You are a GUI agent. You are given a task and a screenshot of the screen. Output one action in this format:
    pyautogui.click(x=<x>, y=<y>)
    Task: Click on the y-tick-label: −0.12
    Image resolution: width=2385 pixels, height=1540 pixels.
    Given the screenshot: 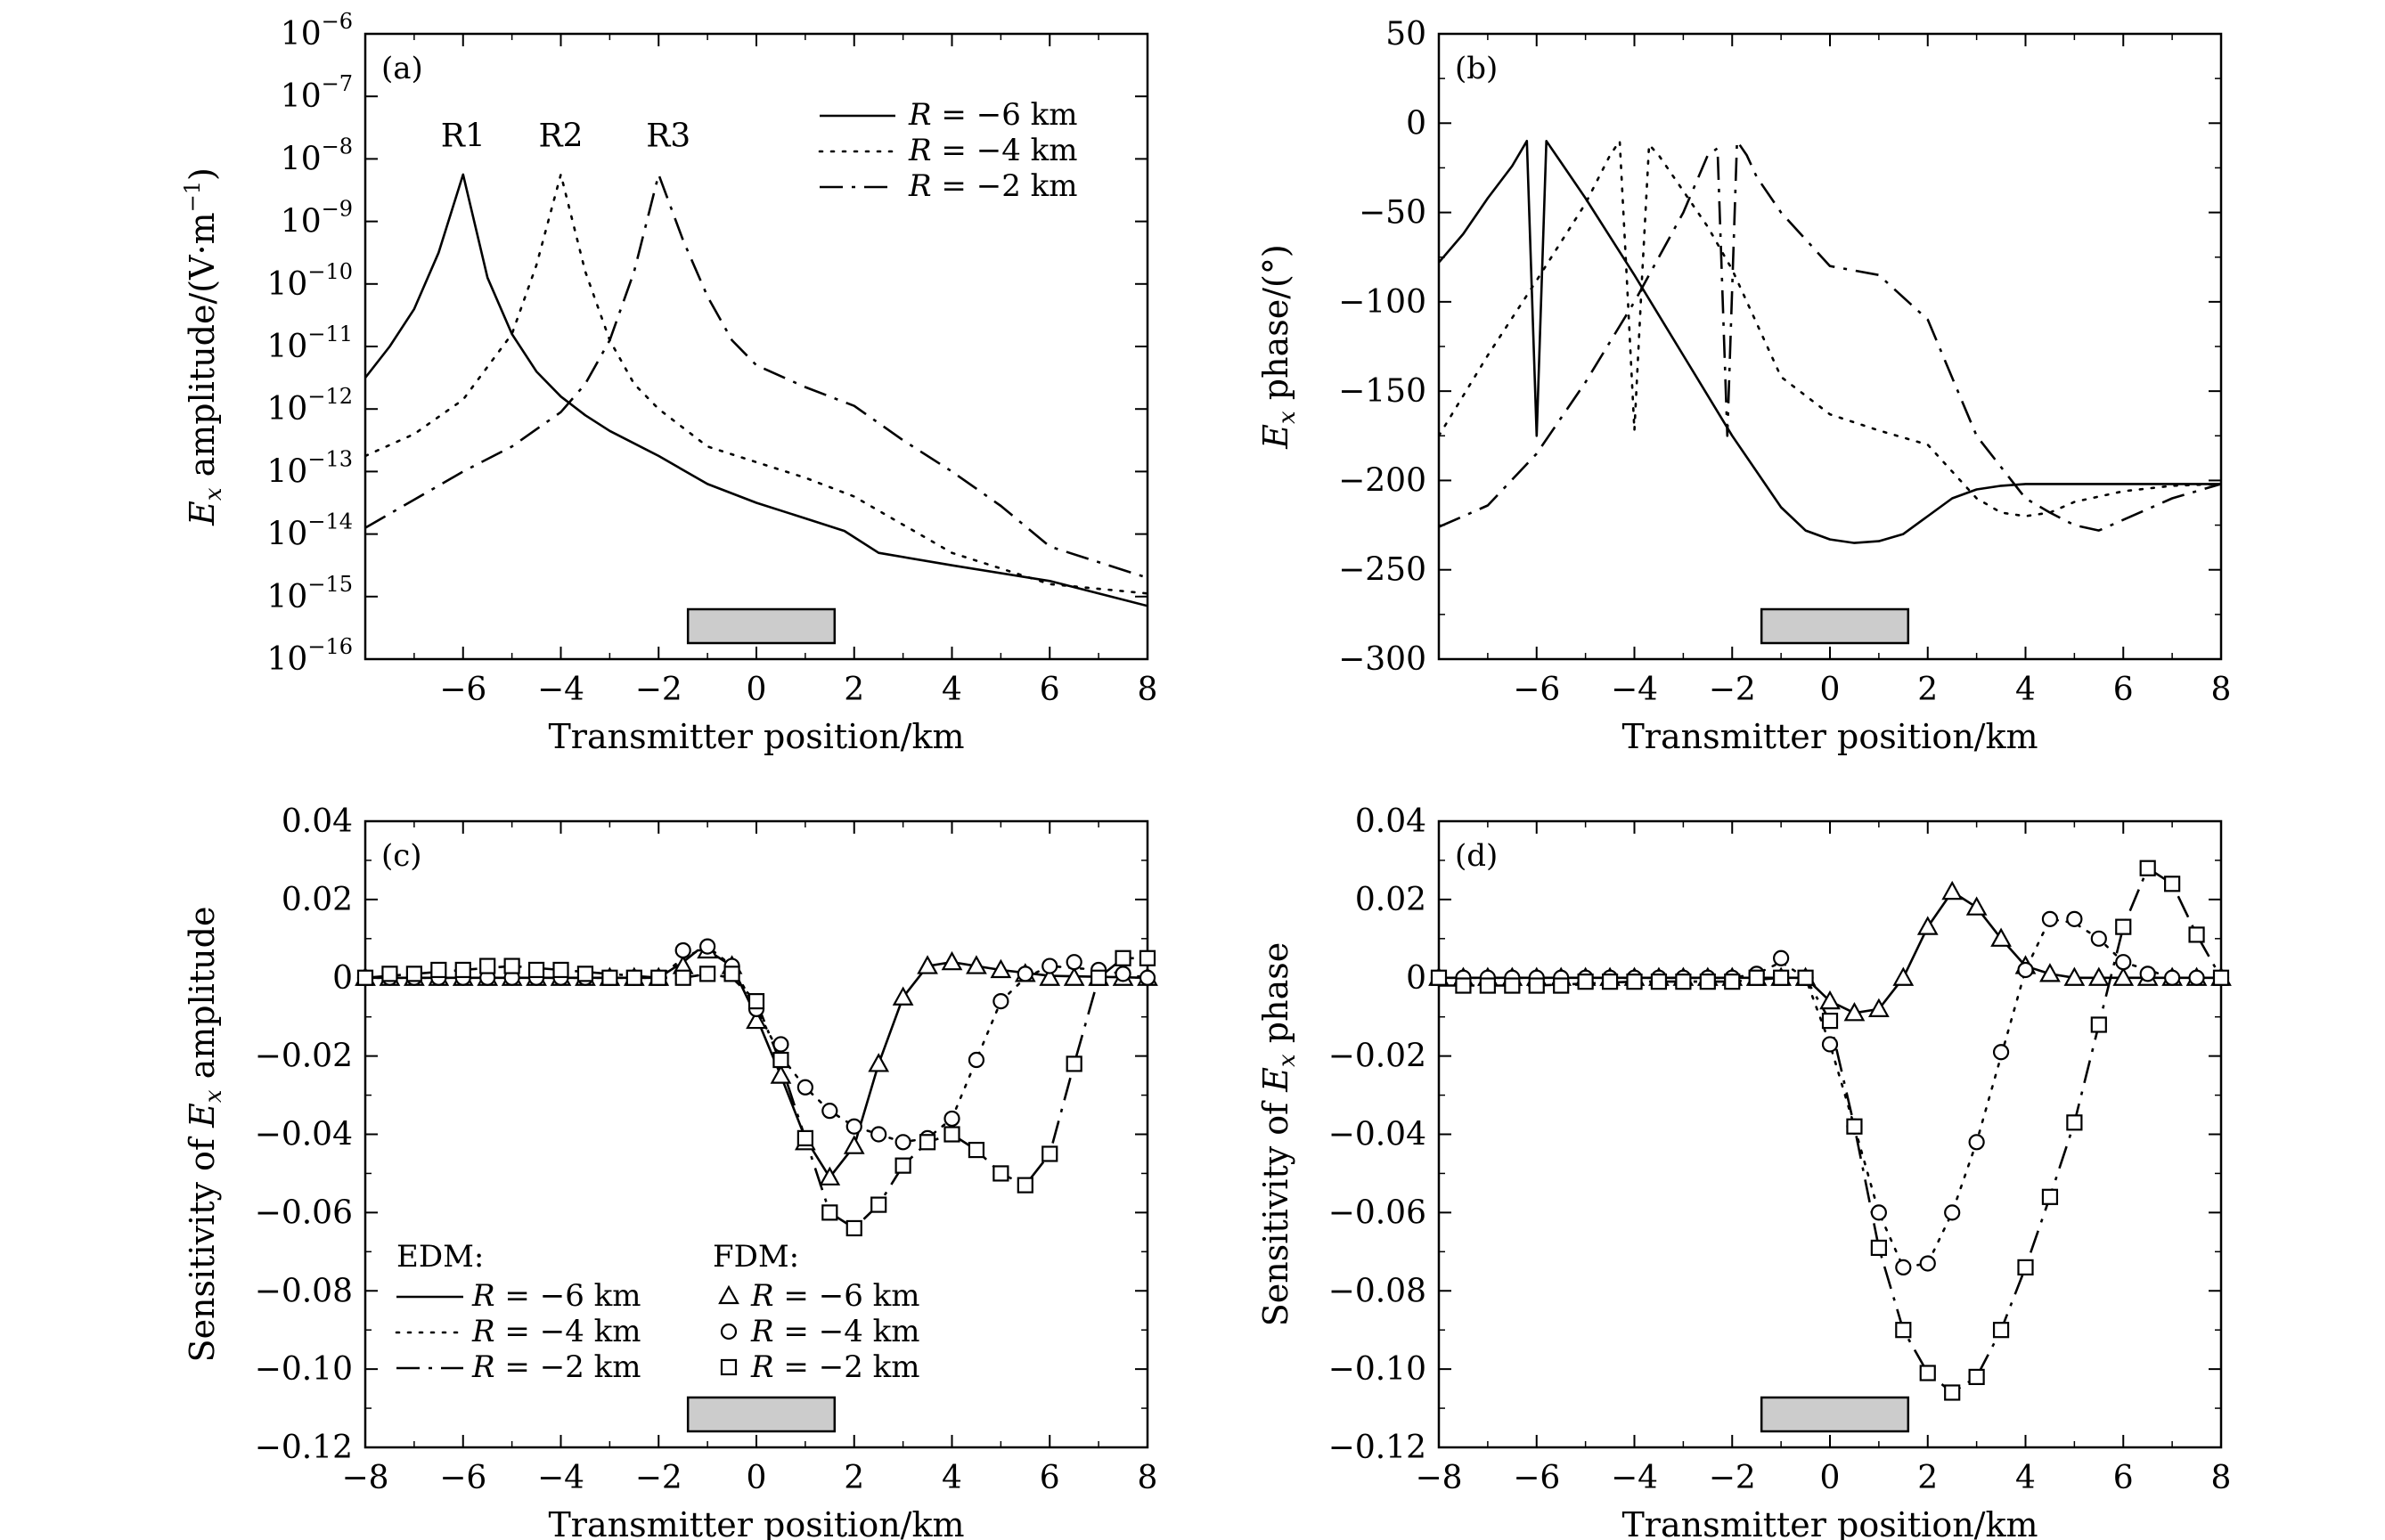 What is the action you would take?
    pyautogui.click(x=304, y=1448)
    